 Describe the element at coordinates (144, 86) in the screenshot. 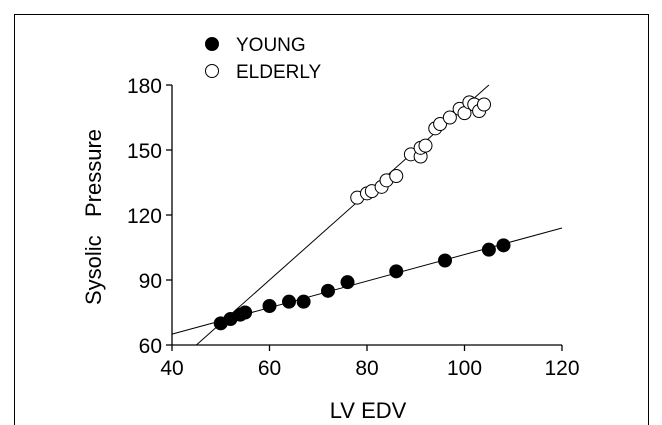

I see `y-tick-label: 180` at that location.